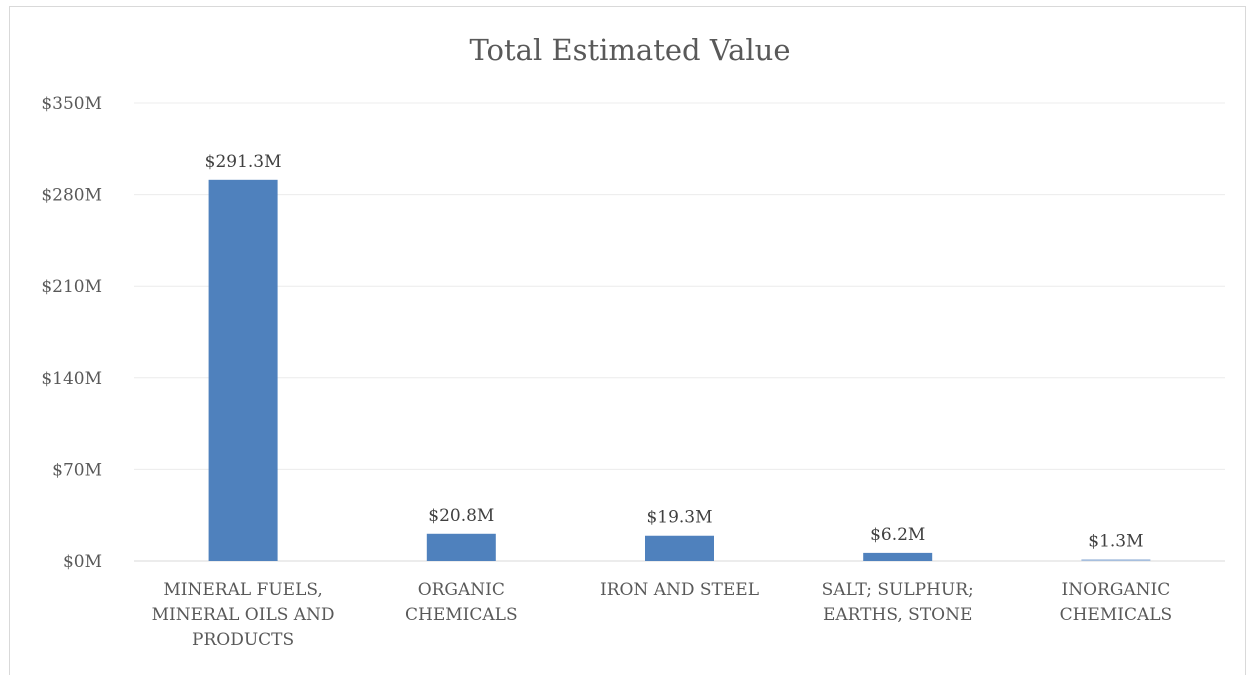 This screenshot has width=1252, height=676. What do you see at coordinates (679, 518) in the screenshot?
I see `data-label: $19.3M` at bounding box center [679, 518].